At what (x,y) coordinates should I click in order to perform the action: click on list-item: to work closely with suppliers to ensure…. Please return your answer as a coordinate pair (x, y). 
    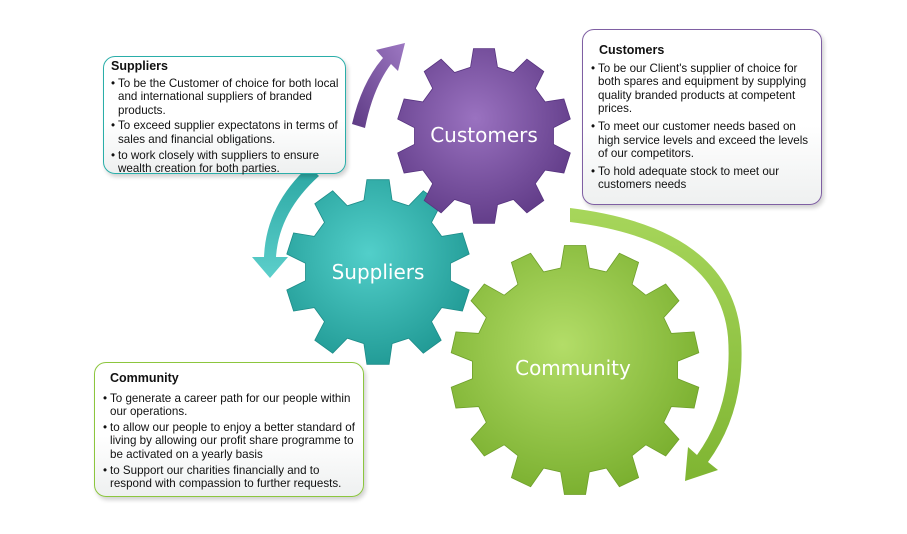
    Looking at the image, I should click on (225, 162).